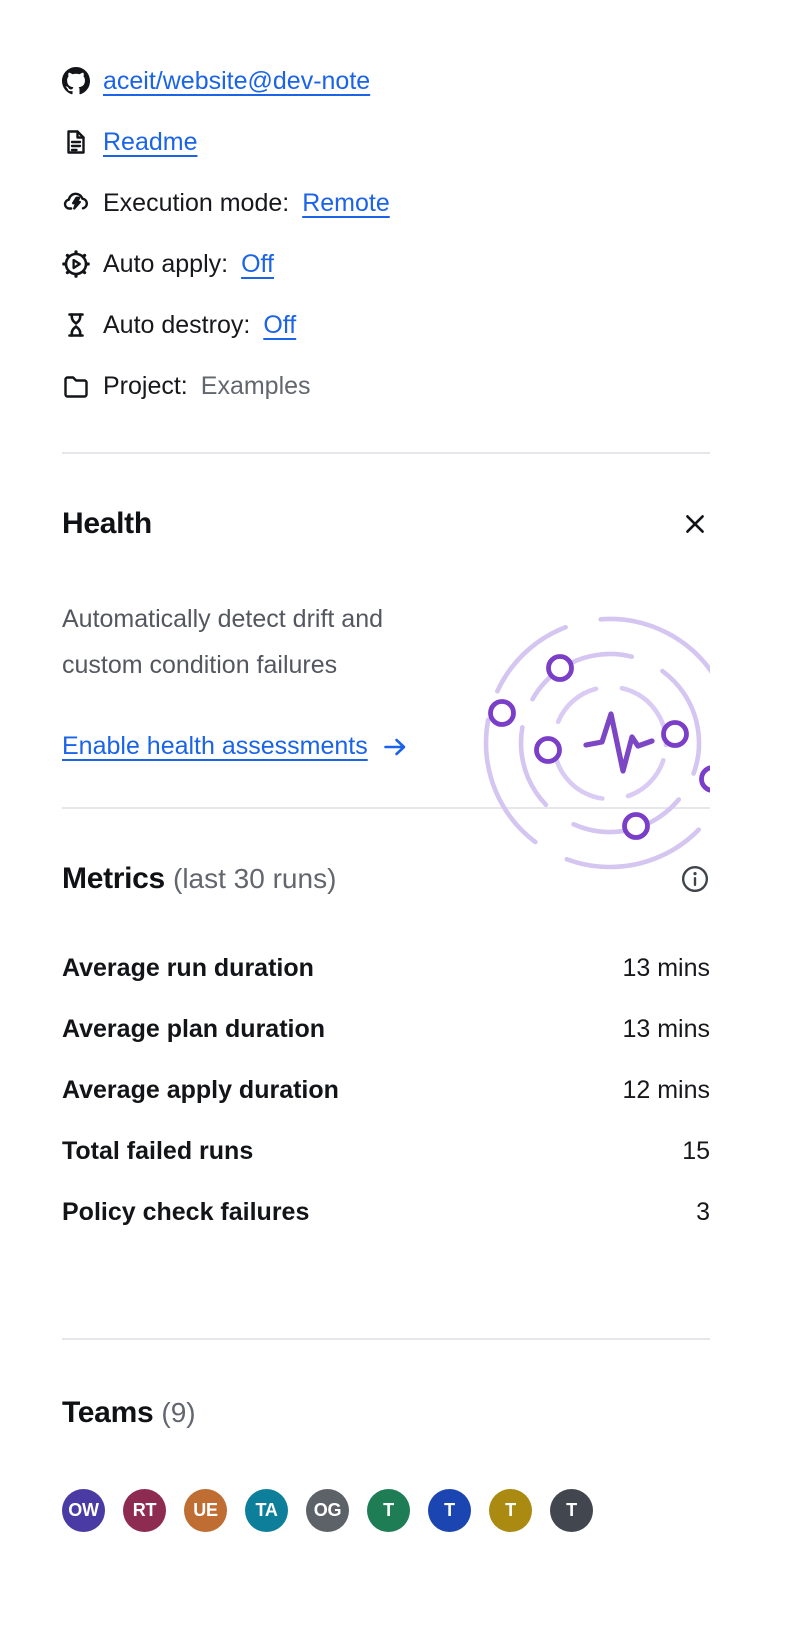 Image resolution: width=808 pixels, height=1640 pixels. What do you see at coordinates (237, 80) in the screenshot?
I see `repo-link: aceit/website@dev-note` at bounding box center [237, 80].